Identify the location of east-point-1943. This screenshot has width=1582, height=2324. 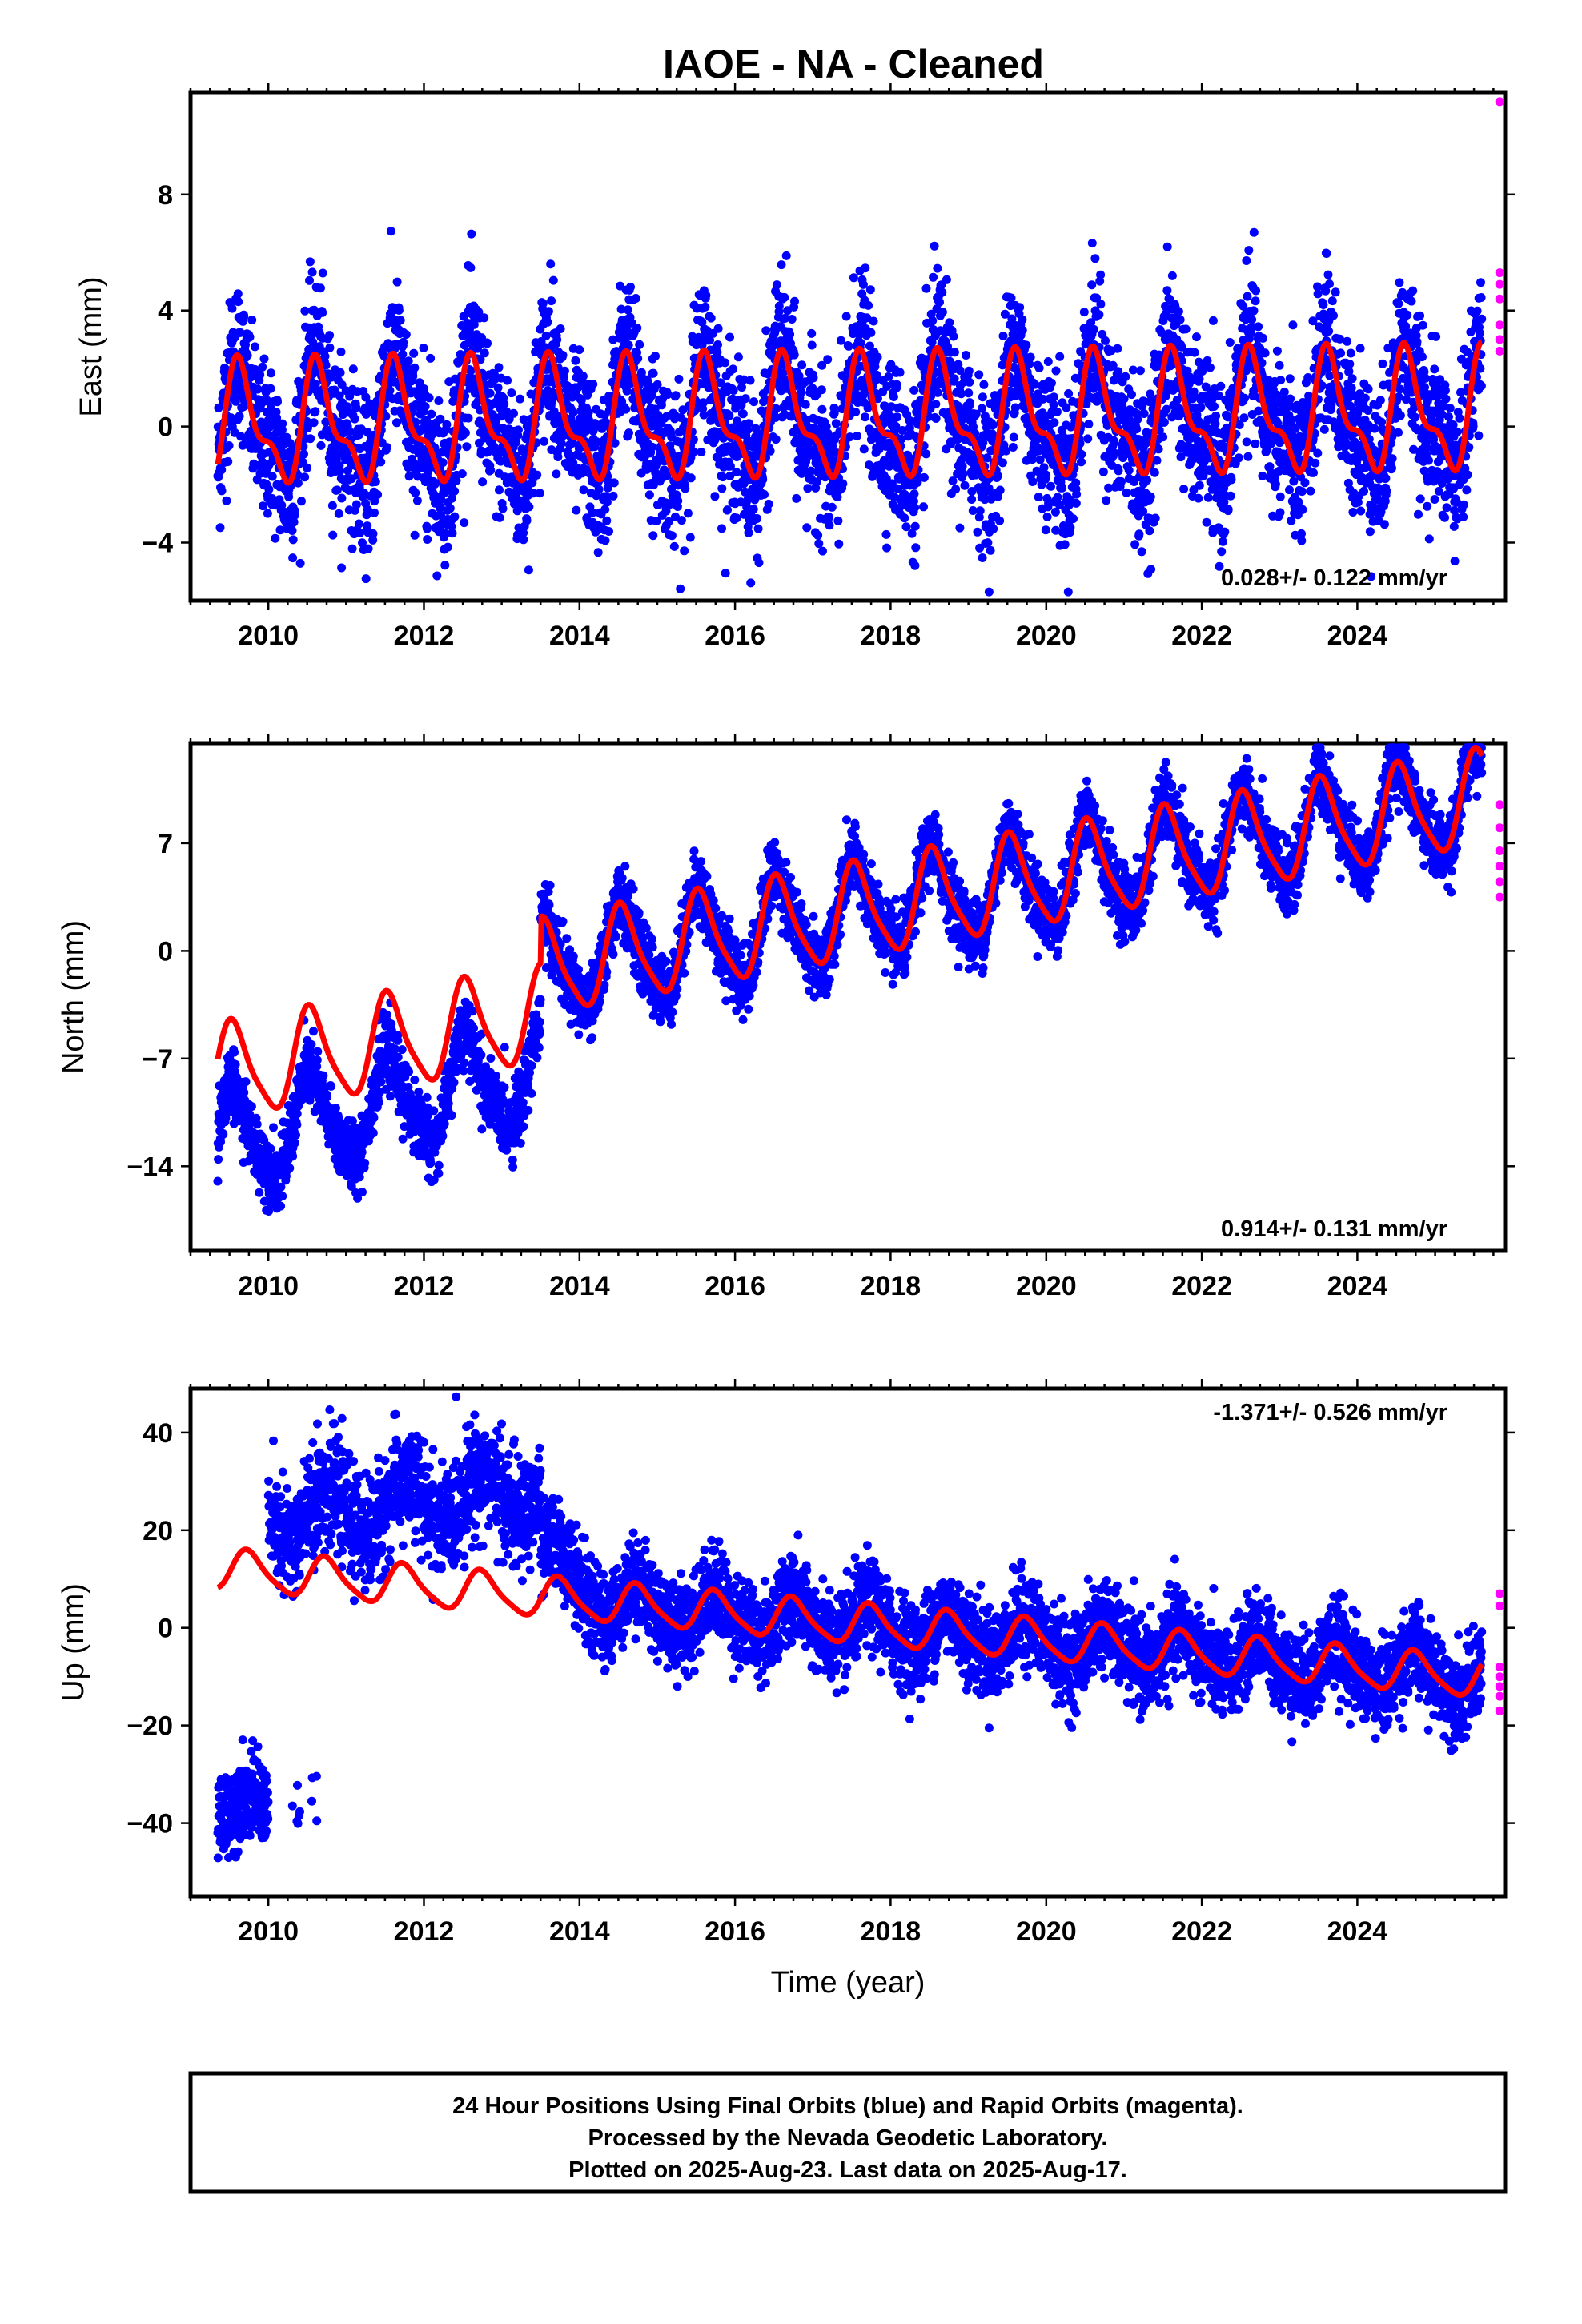
(676, 395).